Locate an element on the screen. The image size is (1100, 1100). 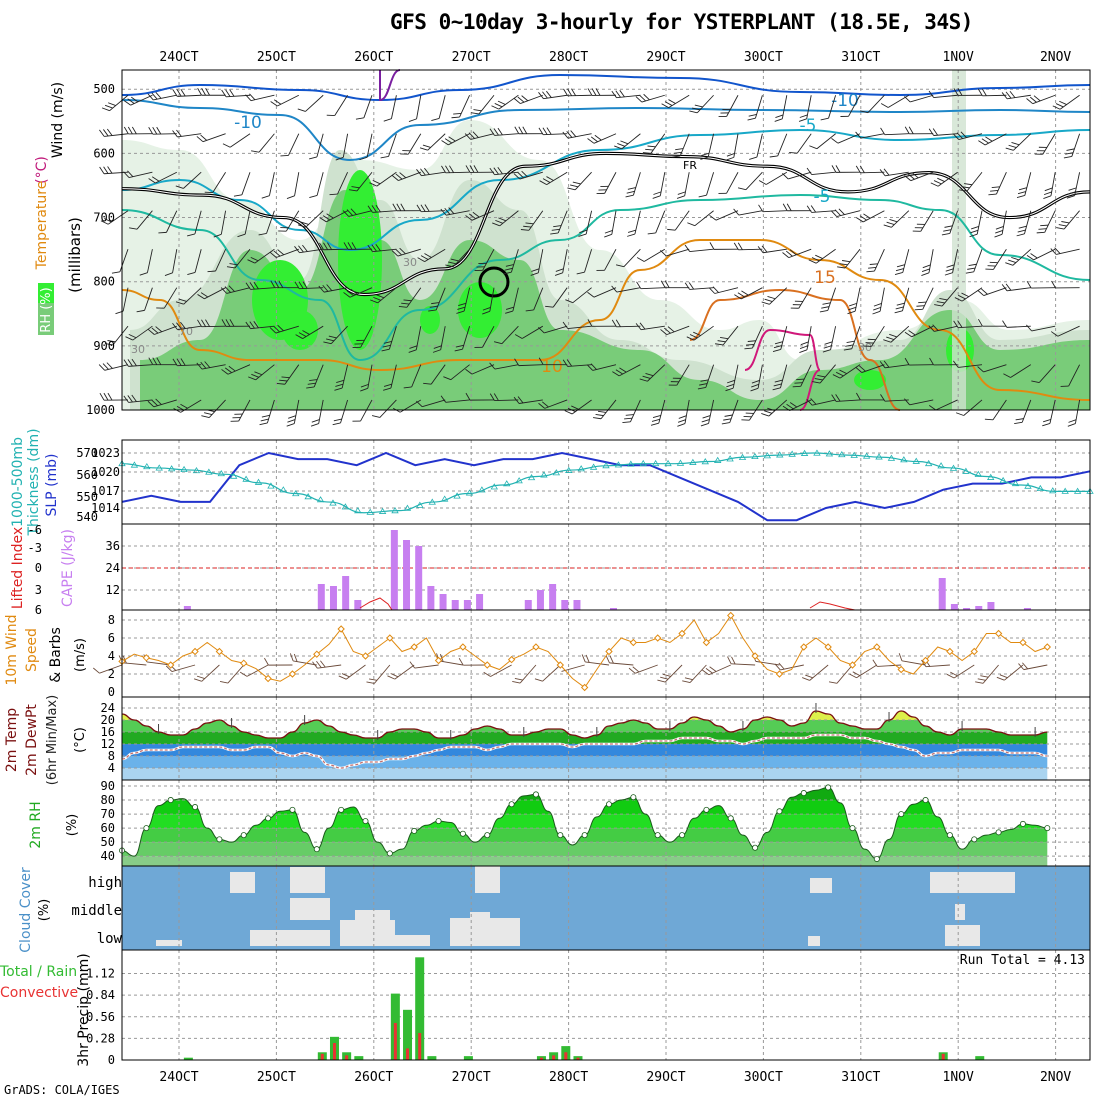
precip-total-bar is located at coordinates (420, 1008).